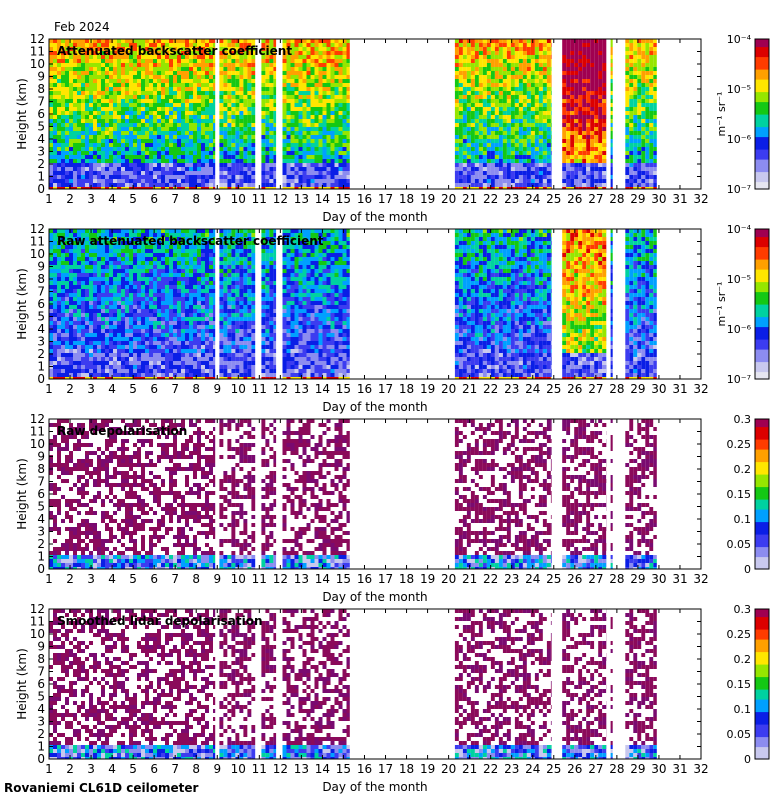 The width and height of the screenshot is (780, 800). What do you see at coordinates (160, 621) in the screenshot?
I see `panel-title: Smoothed lidar depolarisation` at bounding box center [160, 621].